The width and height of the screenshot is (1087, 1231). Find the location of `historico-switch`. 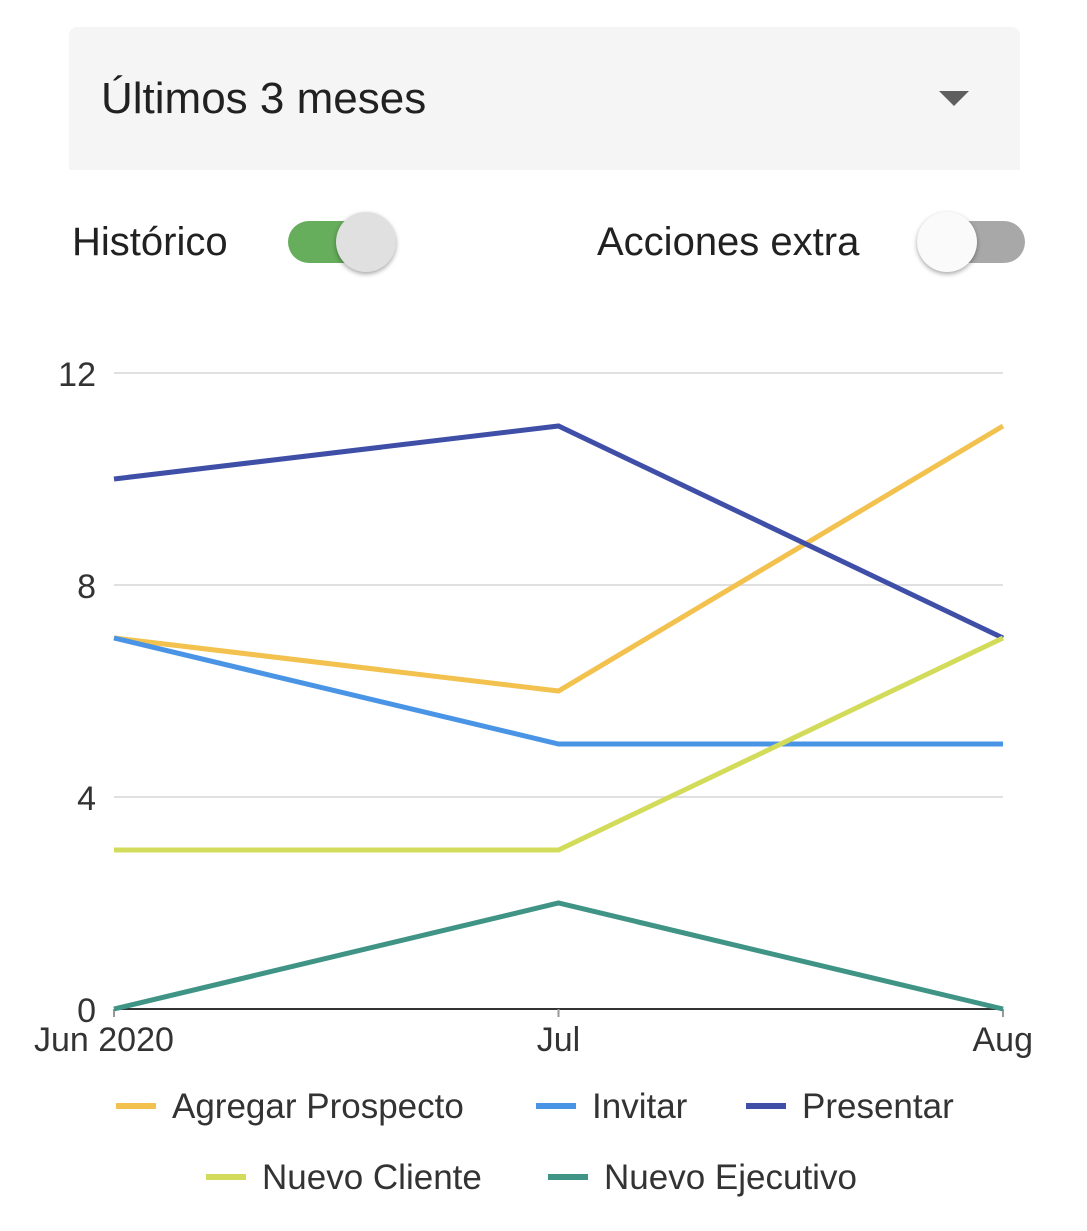

historico-switch is located at coordinates (343, 242).